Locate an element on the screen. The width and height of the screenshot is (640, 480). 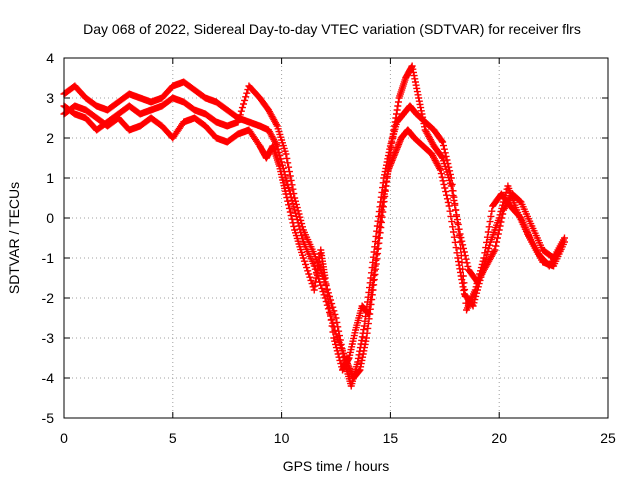
x-tick-label: 0 is located at coordinates (64, 438).